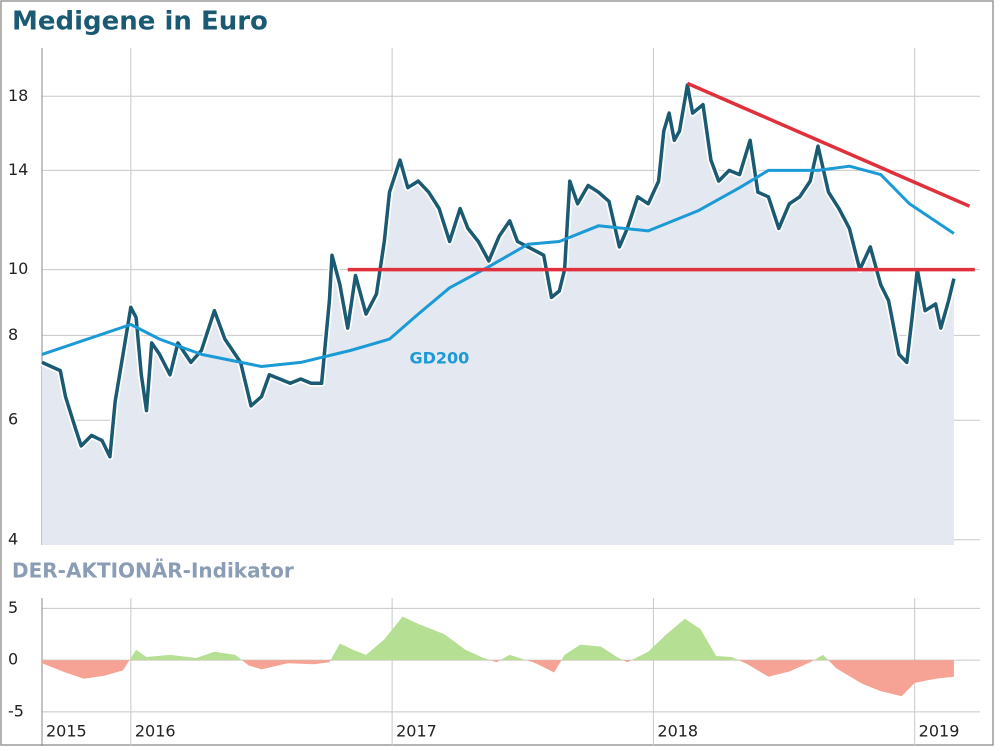 The image size is (1000, 751). What do you see at coordinates (140, 22) in the screenshot?
I see `chart-title: Medigene in Euro` at bounding box center [140, 22].